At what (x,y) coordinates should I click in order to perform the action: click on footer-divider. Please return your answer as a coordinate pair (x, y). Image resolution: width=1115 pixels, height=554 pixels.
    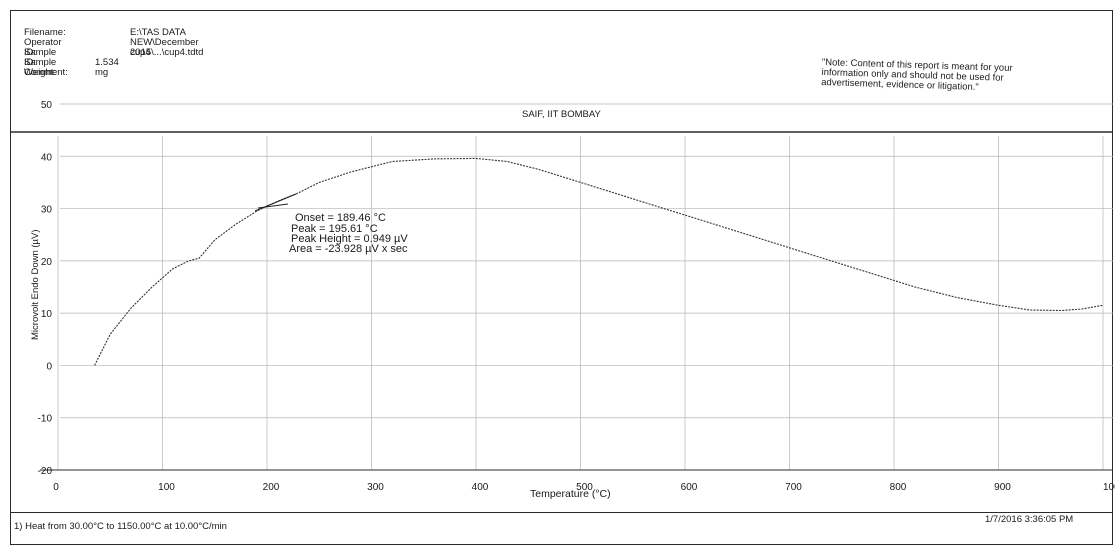
    Looking at the image, I should click on (561, 512).